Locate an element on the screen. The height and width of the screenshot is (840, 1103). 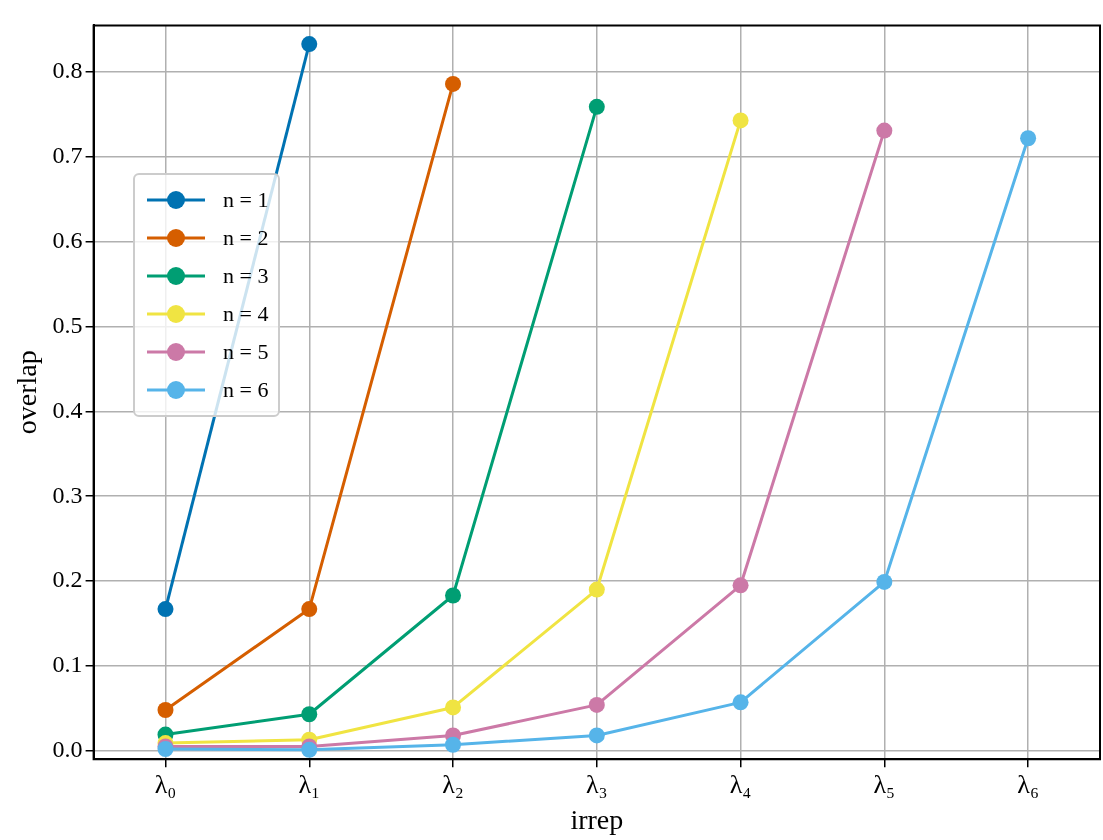
y-tick-label: 0.4 is located at coordinates (67, 409).